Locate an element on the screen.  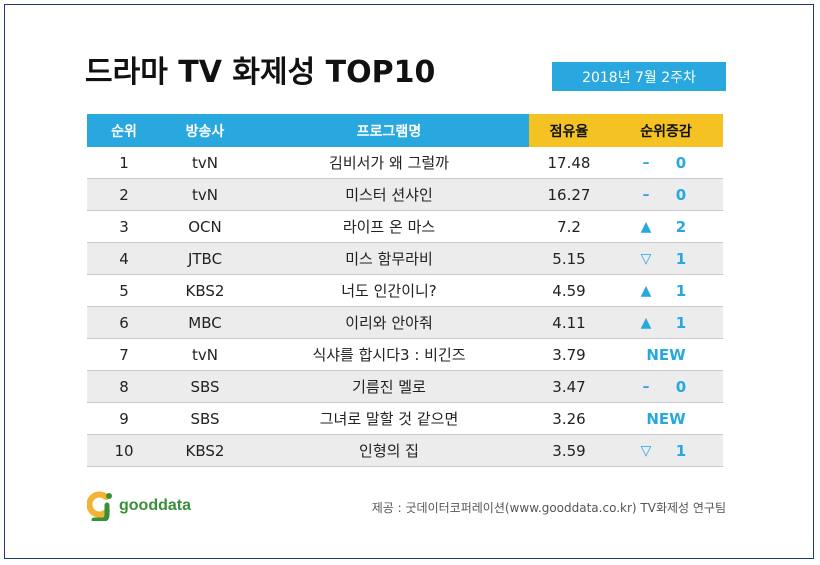
program-cell: 미스터 션샤인 is located at coordinates (389, 194).